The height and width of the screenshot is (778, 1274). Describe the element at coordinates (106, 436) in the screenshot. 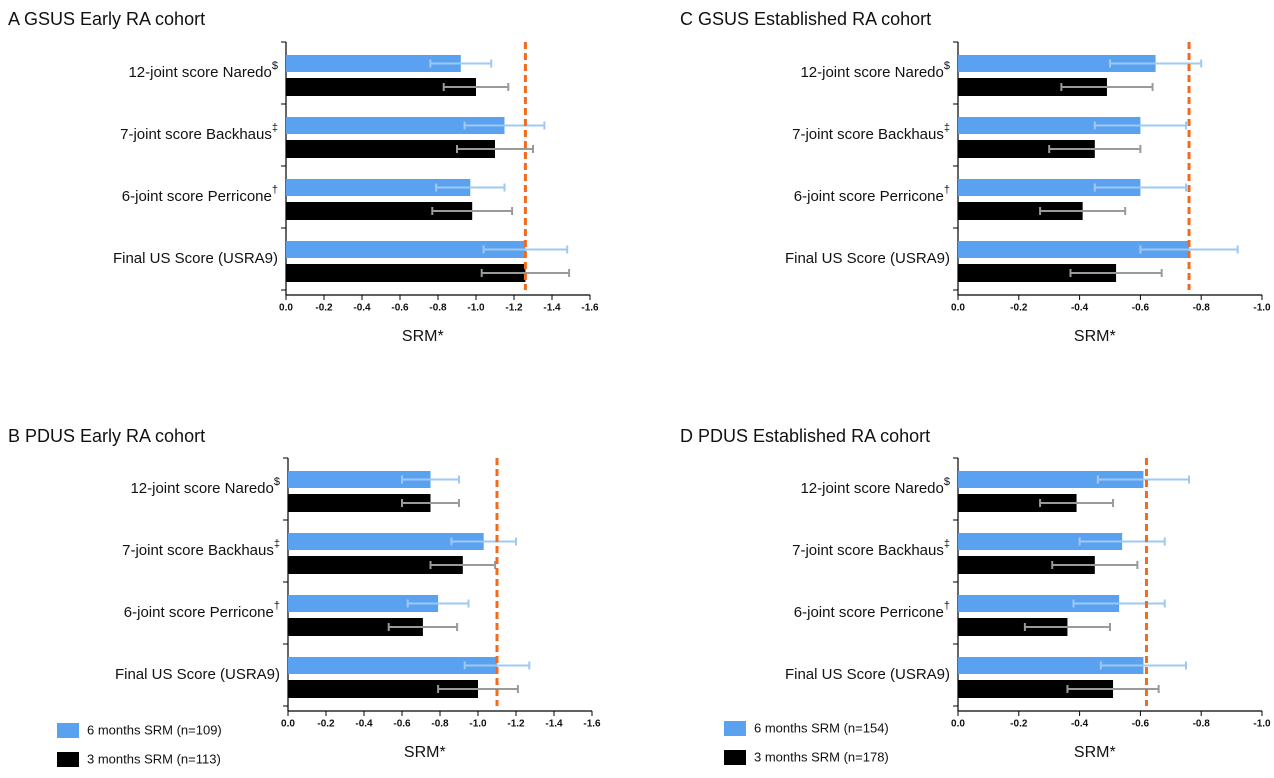

I see `panel-title: B PDUS Early RA cohort` at that location.